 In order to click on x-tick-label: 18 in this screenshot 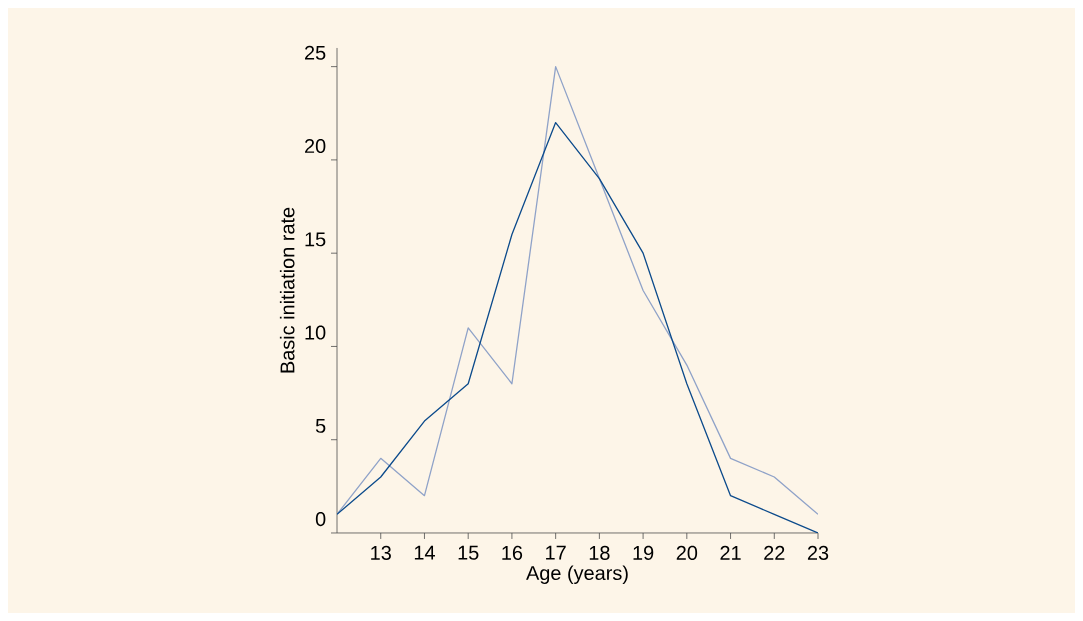, I will do `click(599, 552)`.